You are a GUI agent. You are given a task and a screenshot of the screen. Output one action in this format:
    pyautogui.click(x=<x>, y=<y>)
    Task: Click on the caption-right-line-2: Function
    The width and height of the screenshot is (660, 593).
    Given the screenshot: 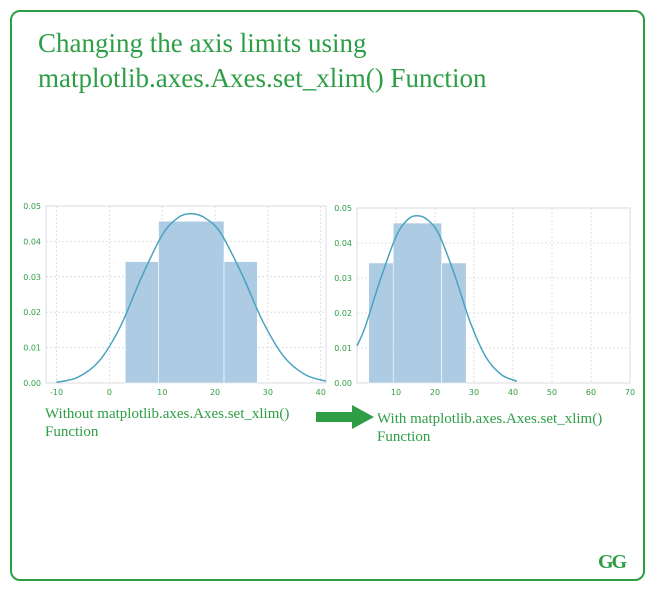 What is the action you would take?
    pyautogui.click(x=404, y=437)
    